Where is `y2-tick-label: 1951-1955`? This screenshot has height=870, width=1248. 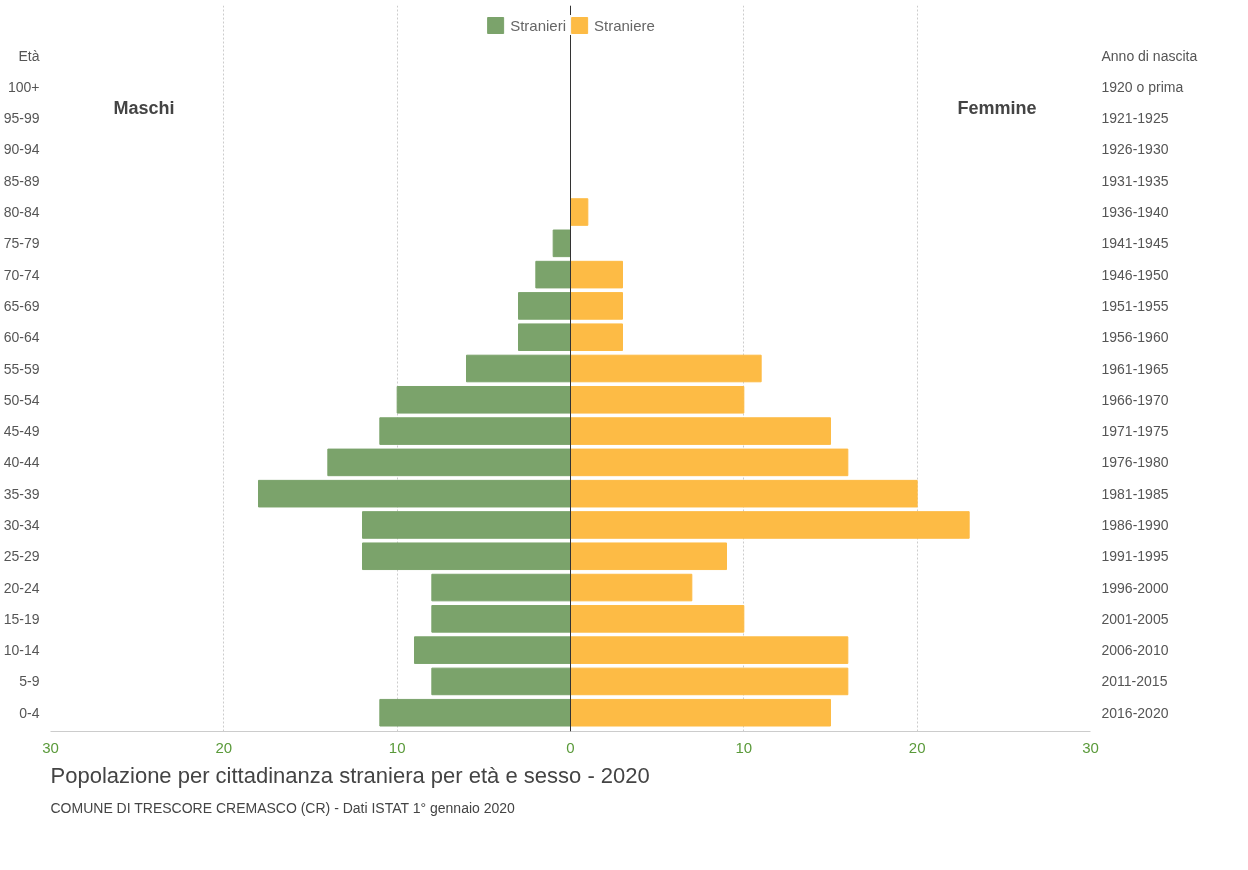 y2-tick-label: 1951-1955 is located at coordinates (1135, 305).